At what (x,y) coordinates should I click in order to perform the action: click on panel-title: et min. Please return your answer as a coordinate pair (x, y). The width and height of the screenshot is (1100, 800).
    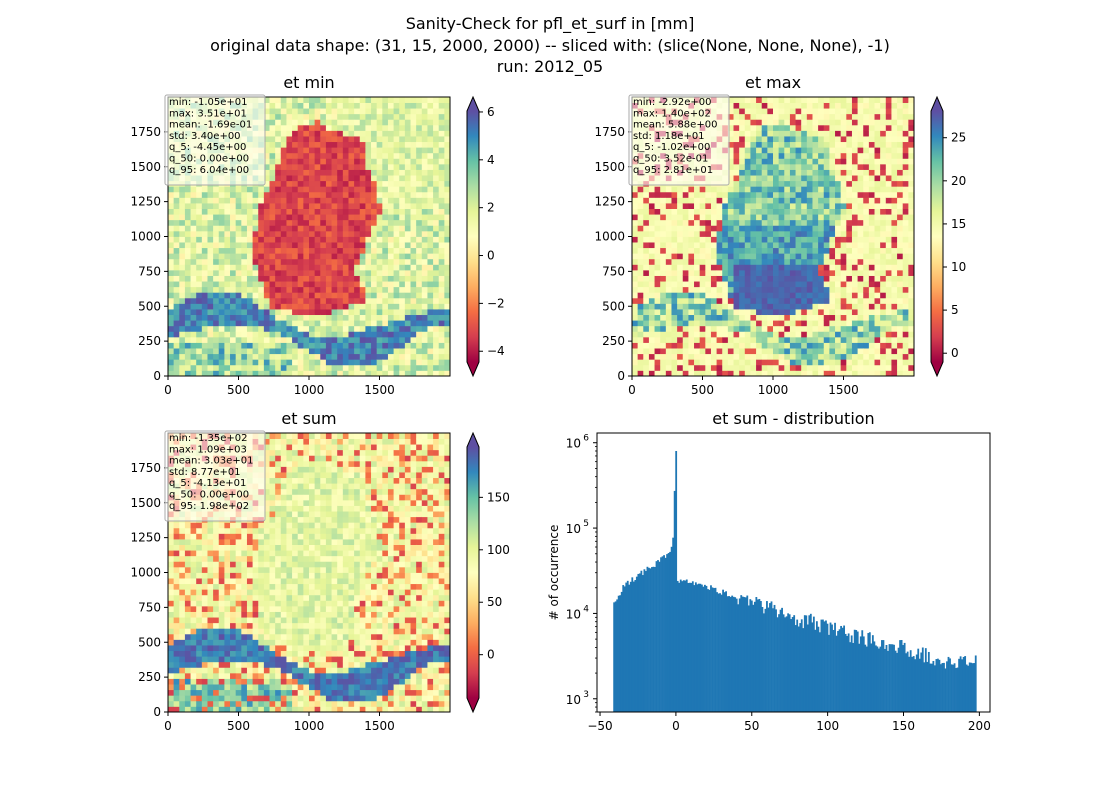
    Looking at the image, I should click on (308, 82).